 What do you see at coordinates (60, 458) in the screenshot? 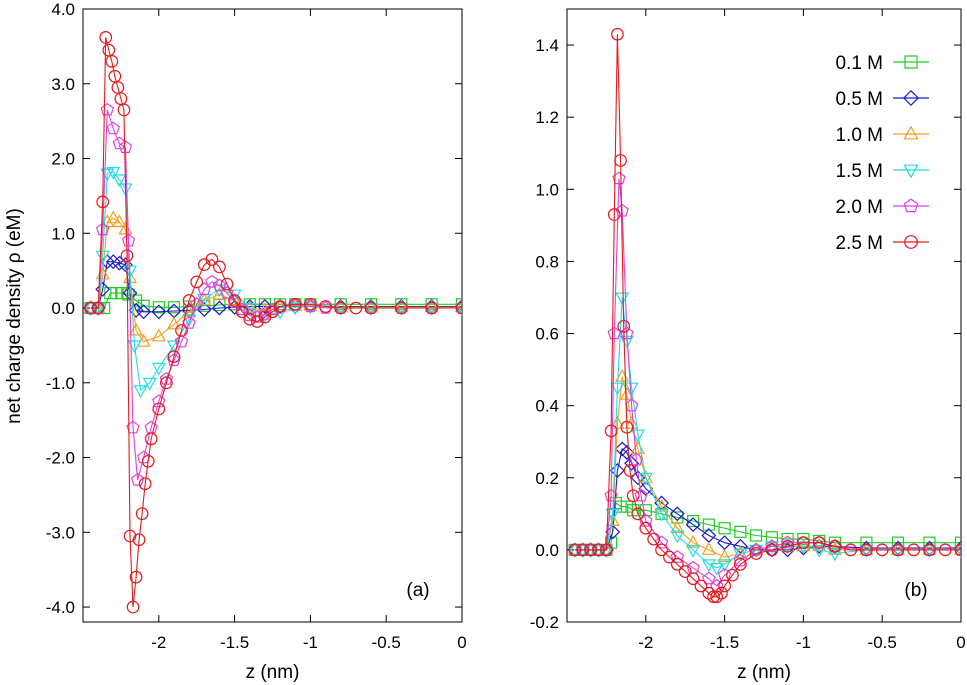
I see `y-tick-label: -2.0` at bounding box center [60, 458].